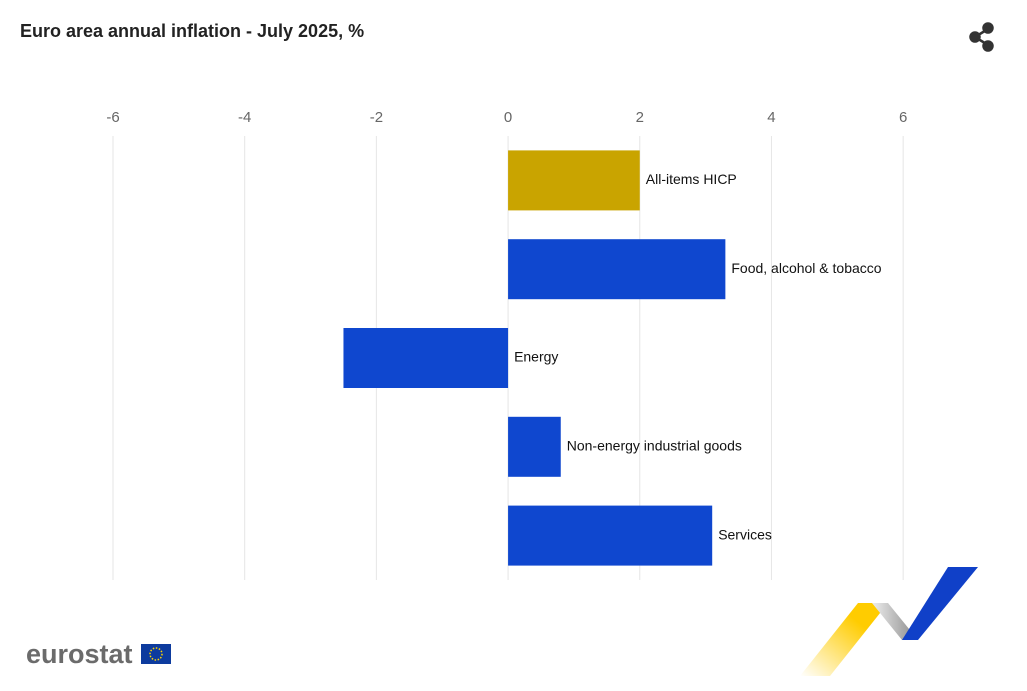 This screenshot has width=1027, height=691. I want to click on eu-stars, so click(156, 654).